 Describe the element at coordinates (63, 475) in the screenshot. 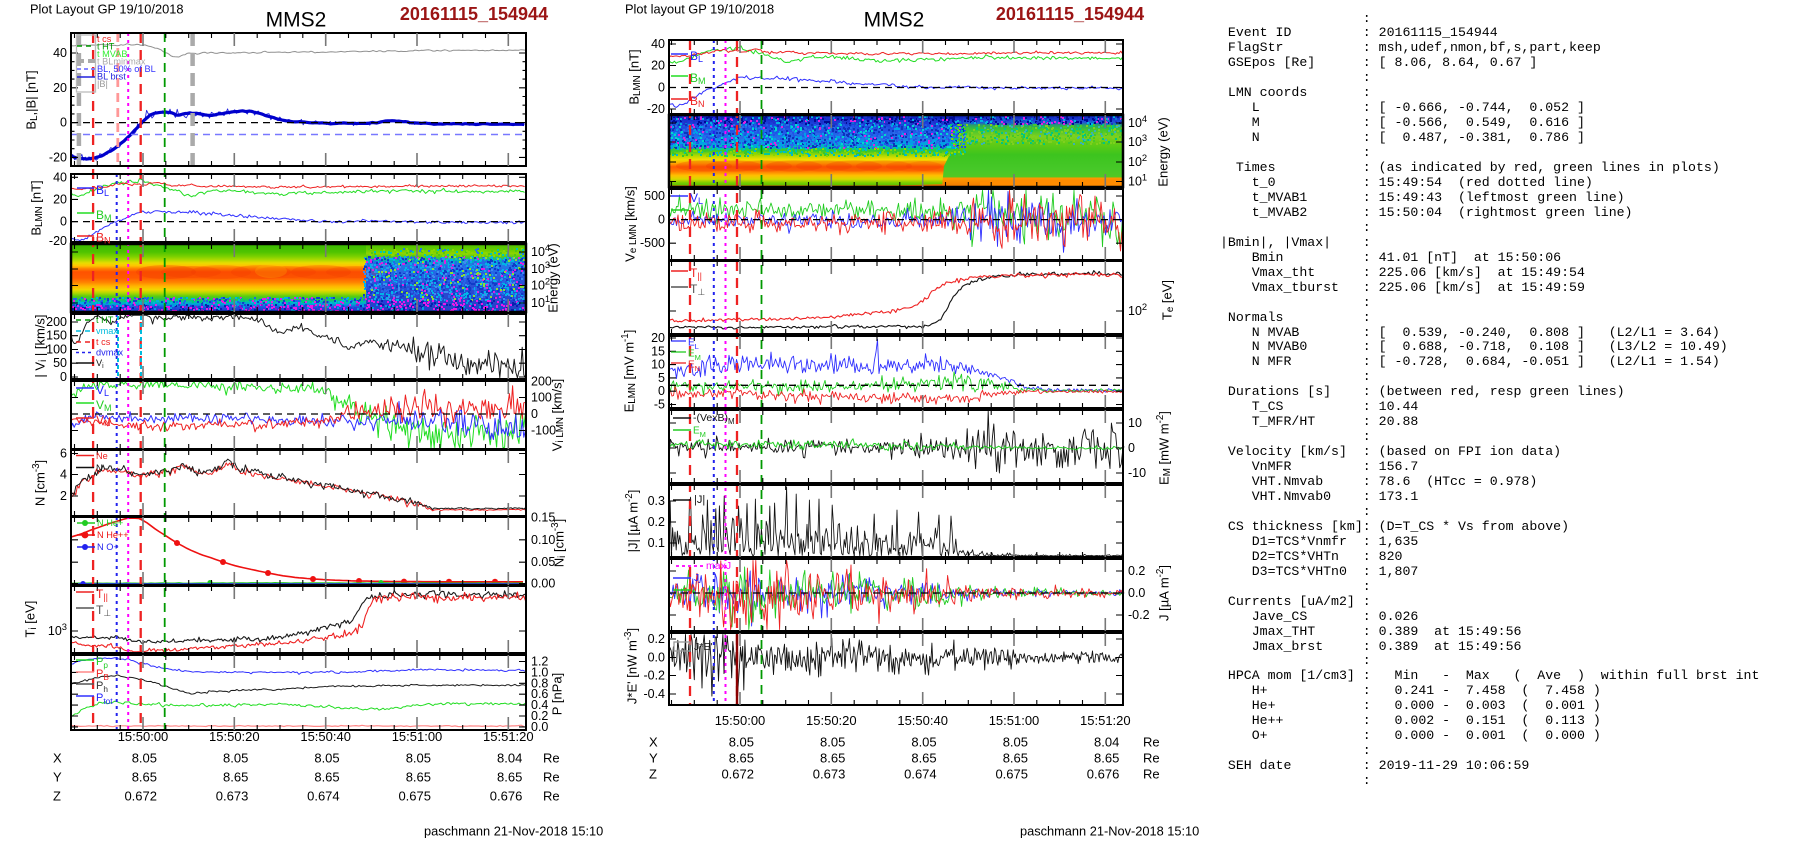

I see `svg-text: 4` at that location.